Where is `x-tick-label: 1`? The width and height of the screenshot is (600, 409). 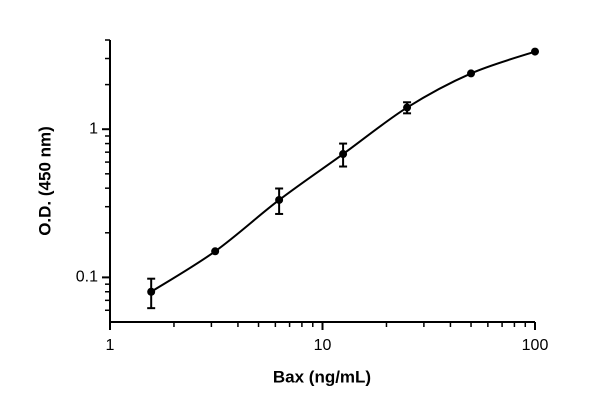
x-tick-label: 1 is located at coordinates (110, 345).